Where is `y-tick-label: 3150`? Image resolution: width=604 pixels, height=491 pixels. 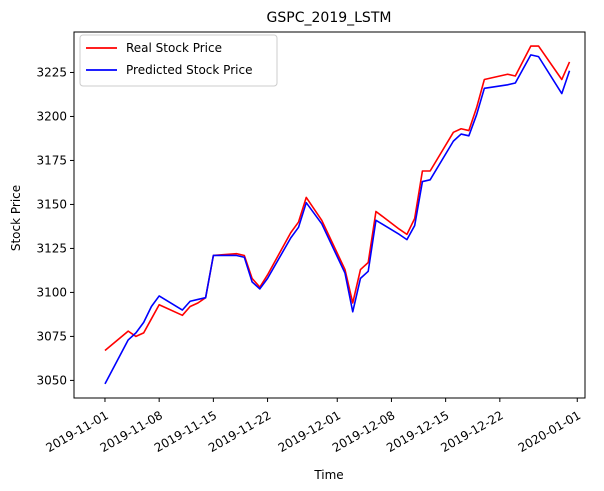 y-tick-label: 3150 is located at coordinates (51, 204).